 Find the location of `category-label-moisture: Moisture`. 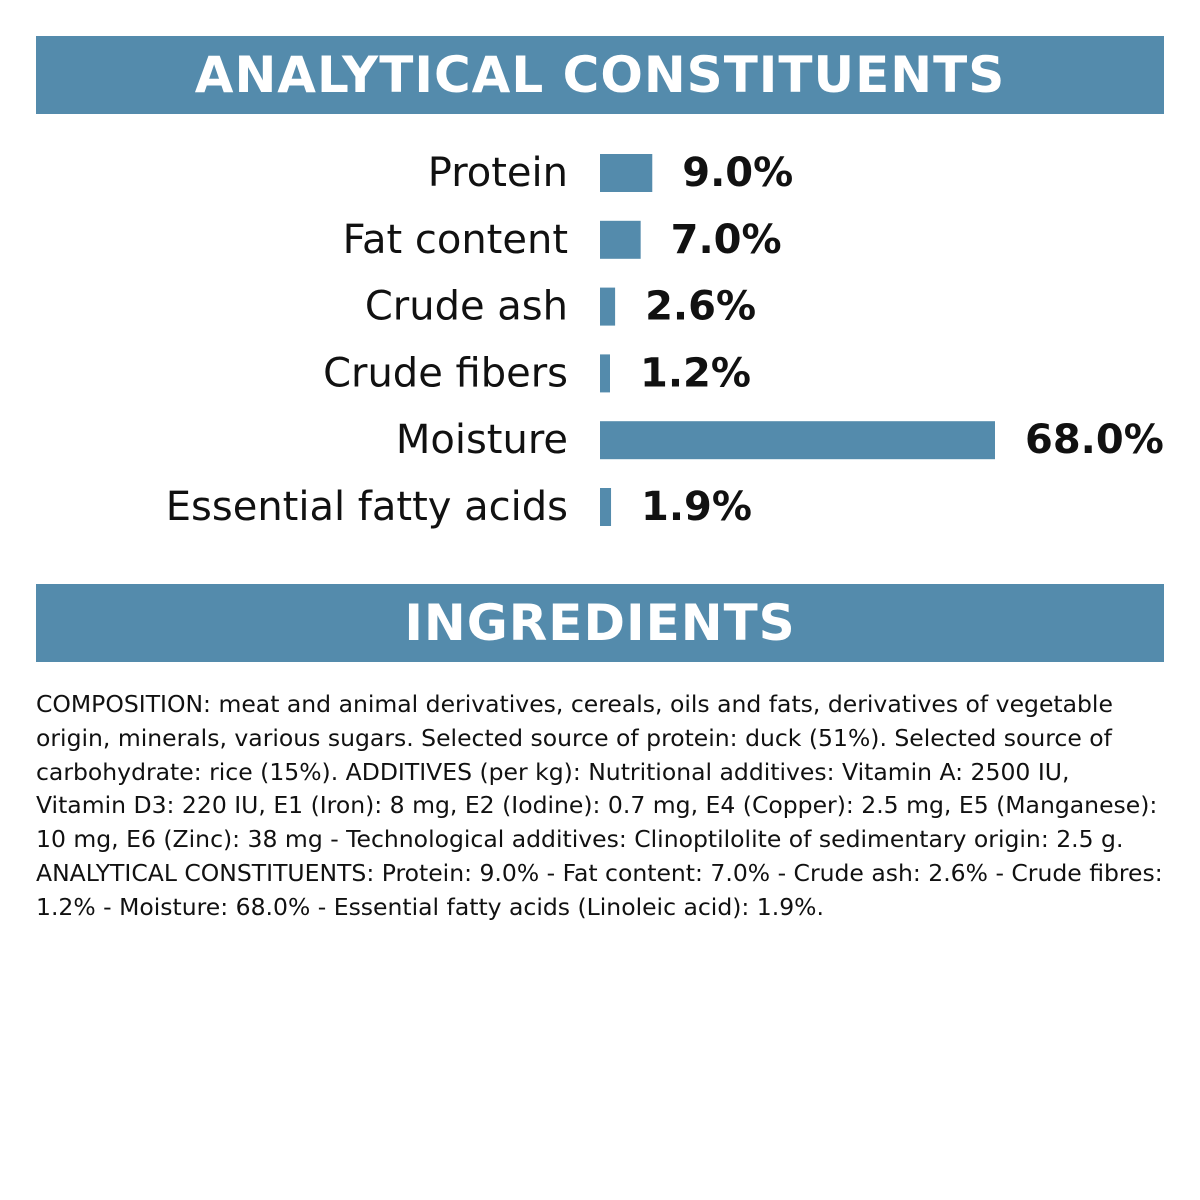

category-label-moisture: Moisture is located at coordinates (482, 440).